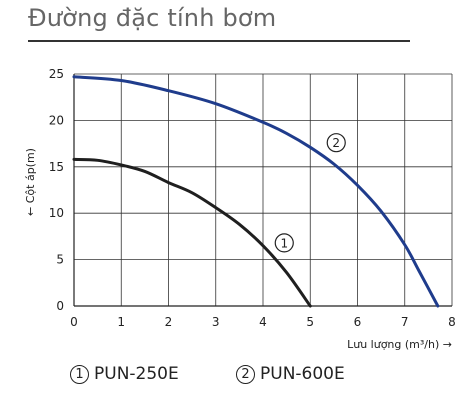 The image size is (467, 400). What do you see at coordinates (56, 167) in the screenshot?
I see `y-tick-label: 15` at bounding box center [56, 167].